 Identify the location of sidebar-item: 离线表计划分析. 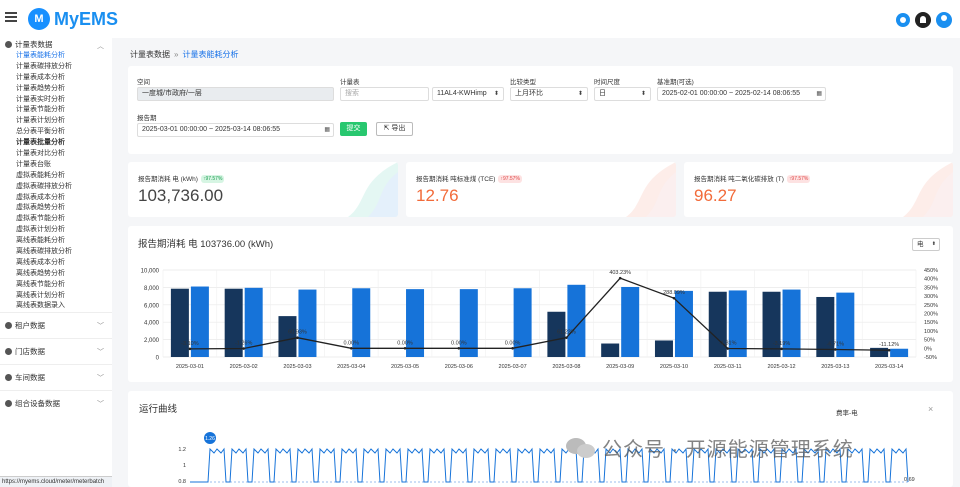
(40, 295).